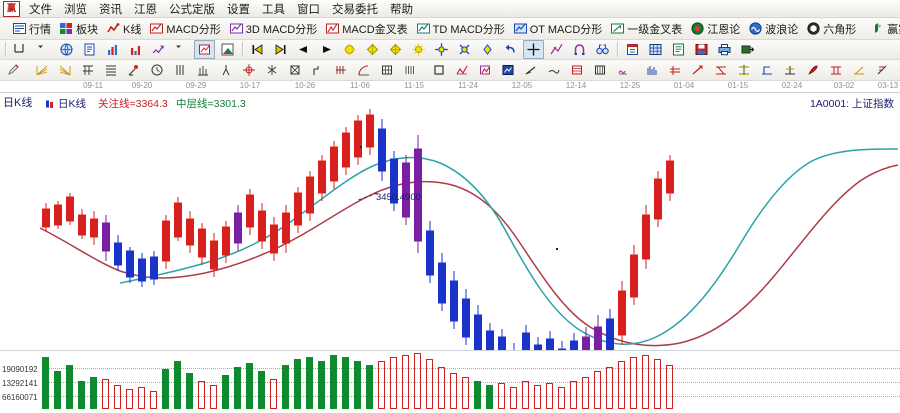  I want to click on menu-window: 窗口, so click(308, 9).